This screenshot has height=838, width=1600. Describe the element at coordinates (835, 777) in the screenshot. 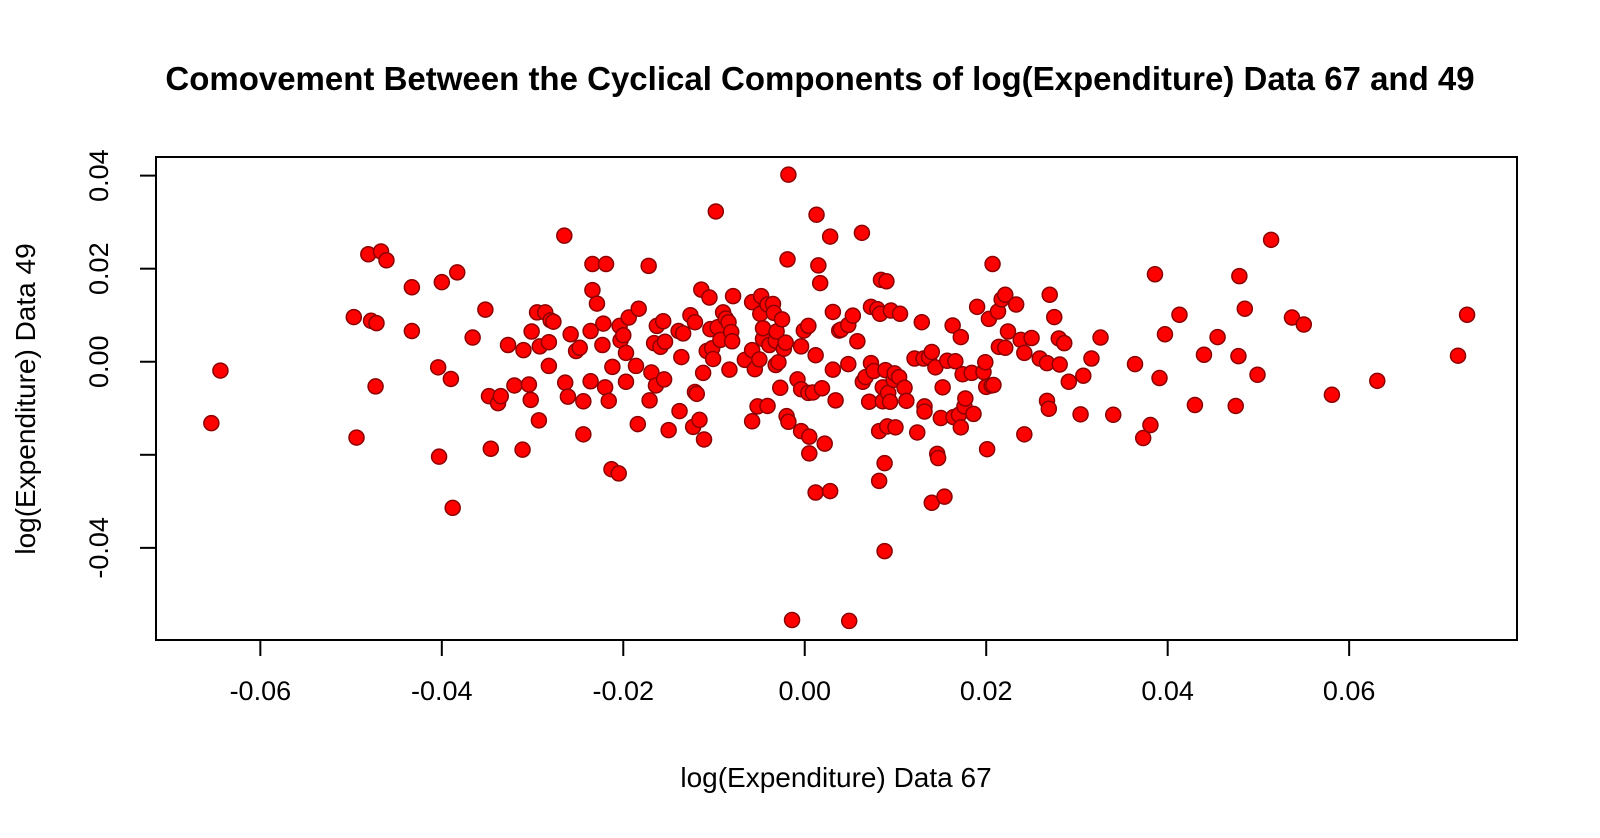

I see `x-axis-label: log(Expenditure) Data 67` at that location.